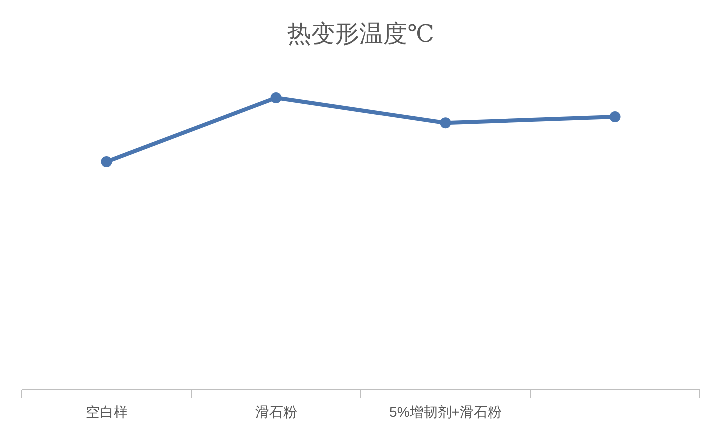 Image resolution: width=722 pixels, height=438 pixels. What do you see at coordinates (361, 34) in the screenshot?
I see `chart-title: 热变形温度℃` at bounding box center [361, 34].